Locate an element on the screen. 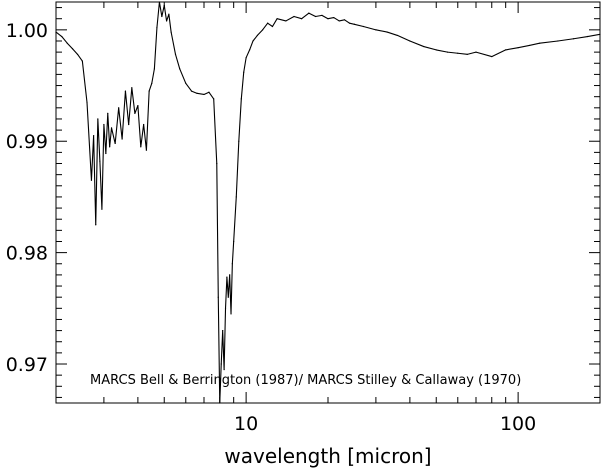 This screenshot has height=469, width=602. x-tick-label-10: 10 is located at coordinates (246, 424).